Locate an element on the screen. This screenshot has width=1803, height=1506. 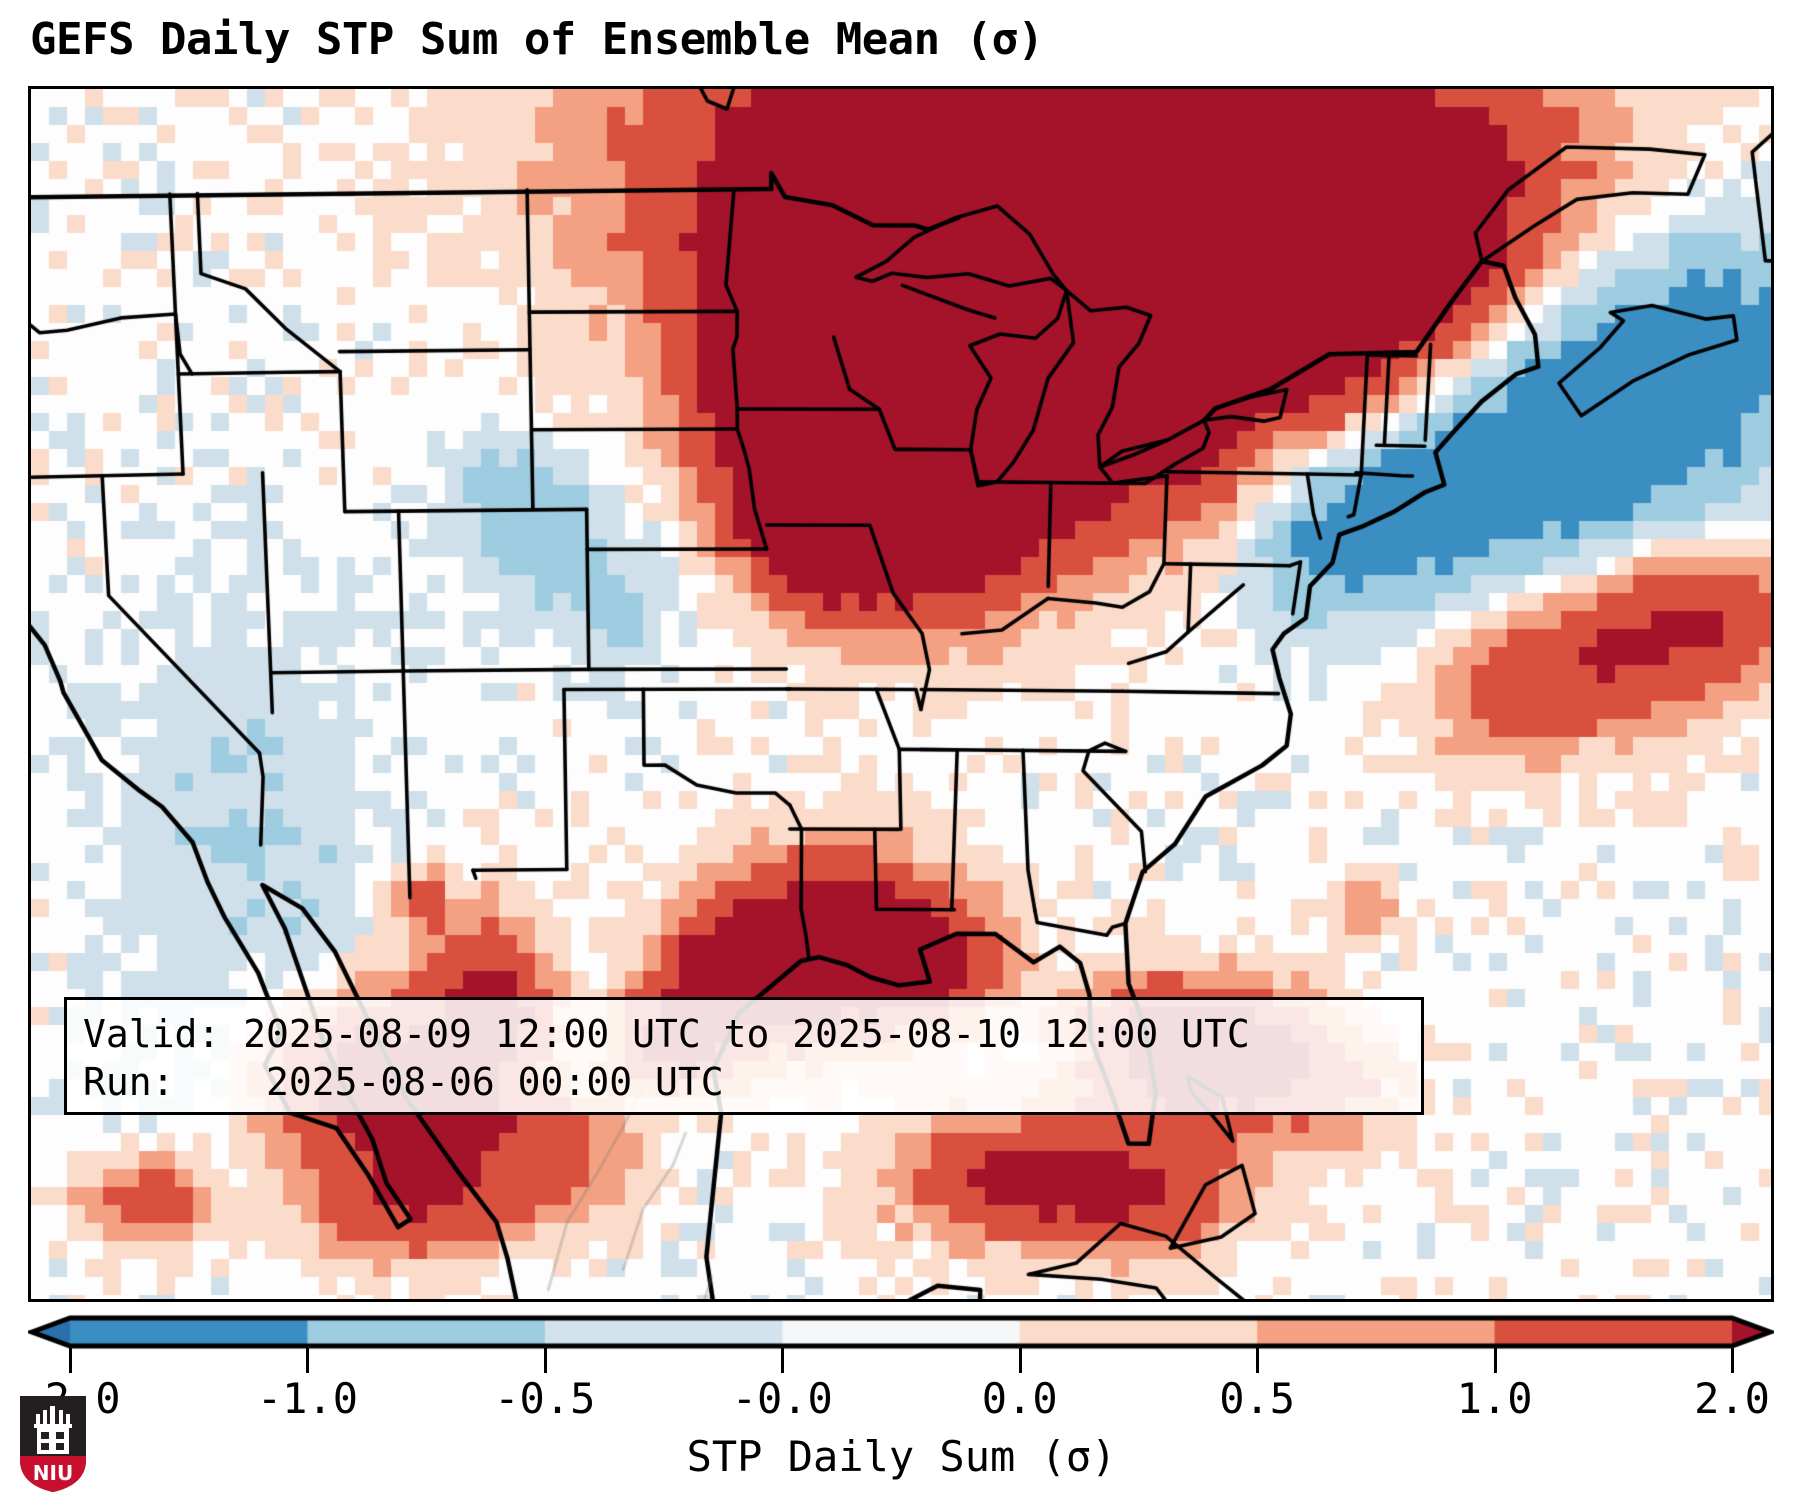
run-time-line: Run: 2025-08-06 00:00 UTC is located at coordinates (403, 1082).